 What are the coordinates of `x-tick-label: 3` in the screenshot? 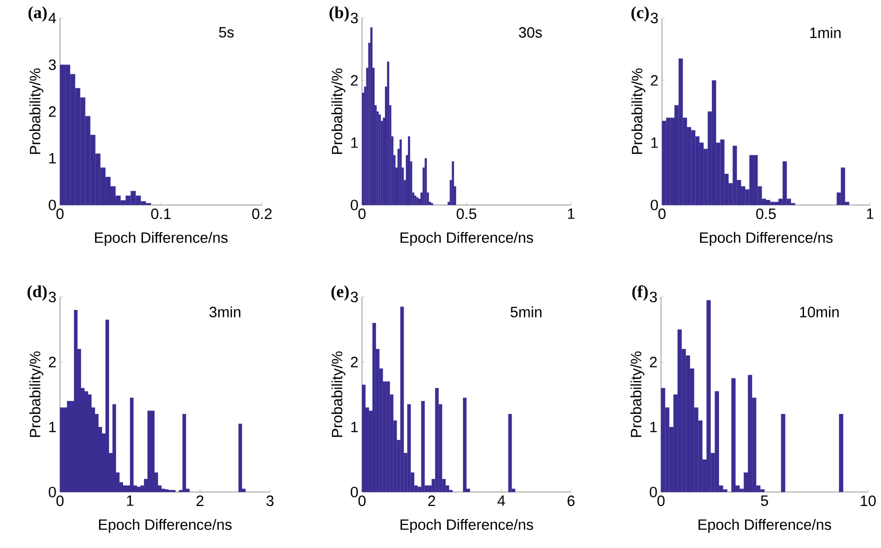 It's located at (270, 501).